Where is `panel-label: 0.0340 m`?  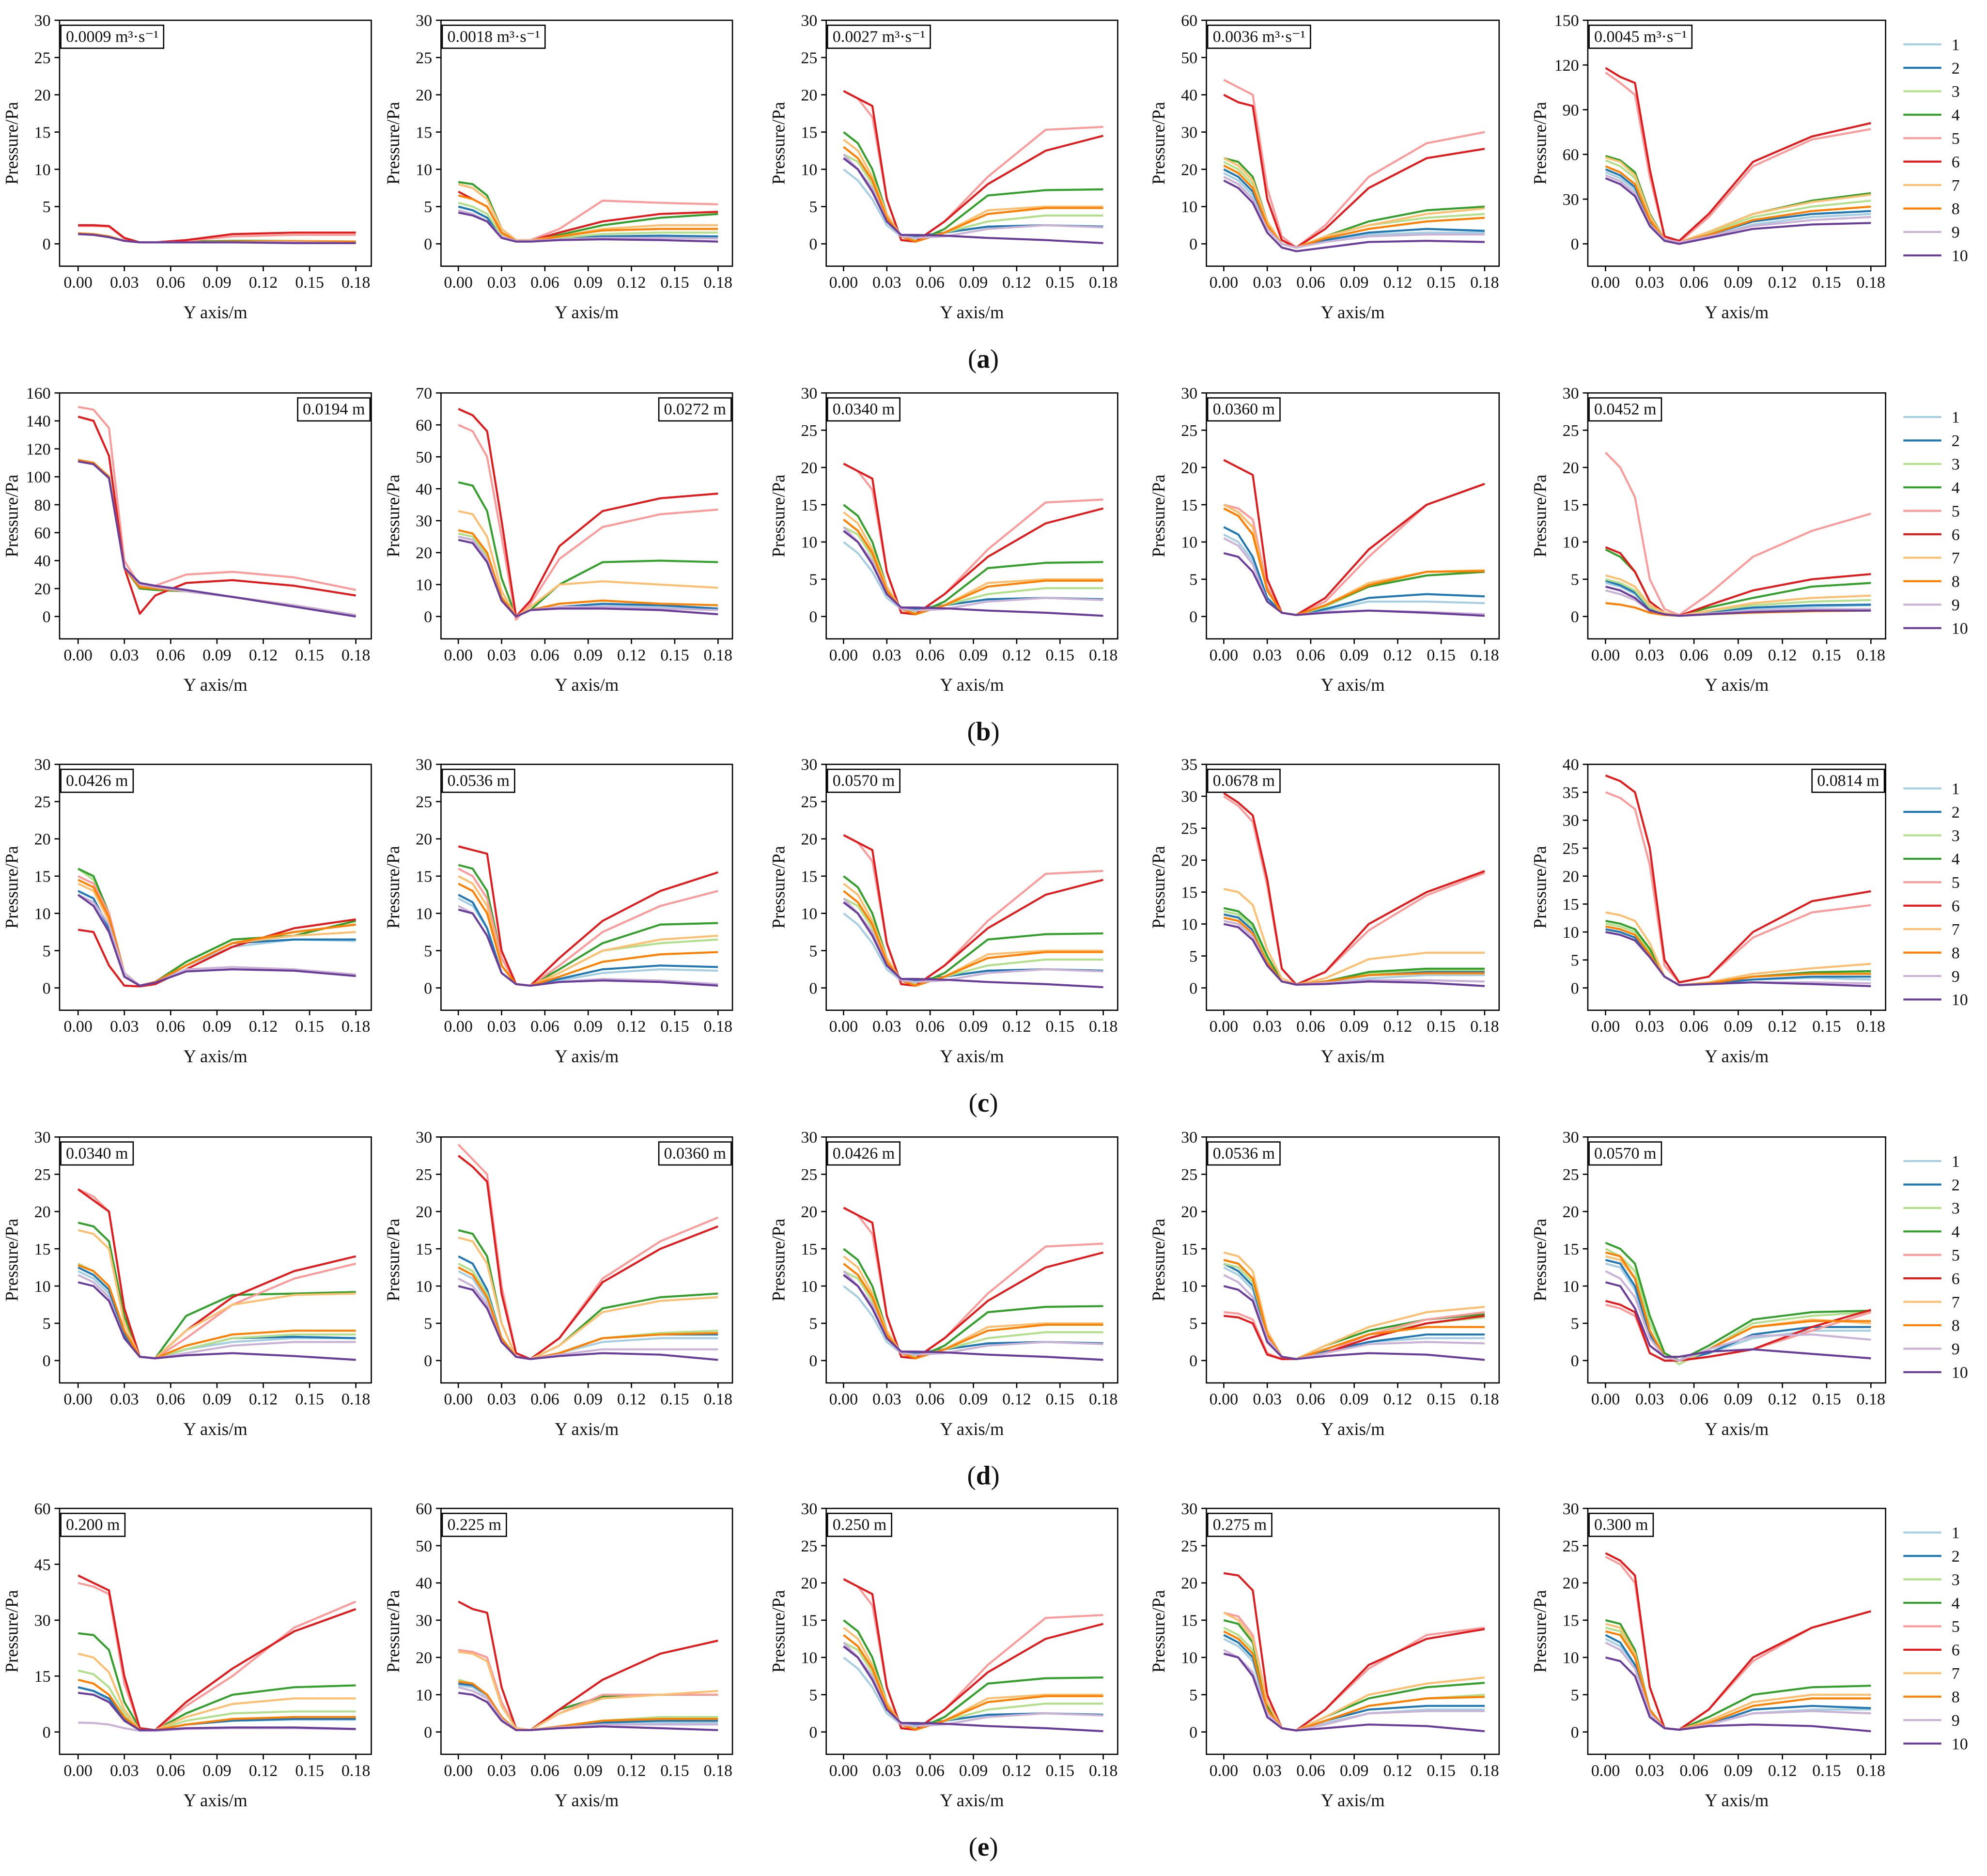 panel-label: 0.0340 m is located at coordinates (864, 410).